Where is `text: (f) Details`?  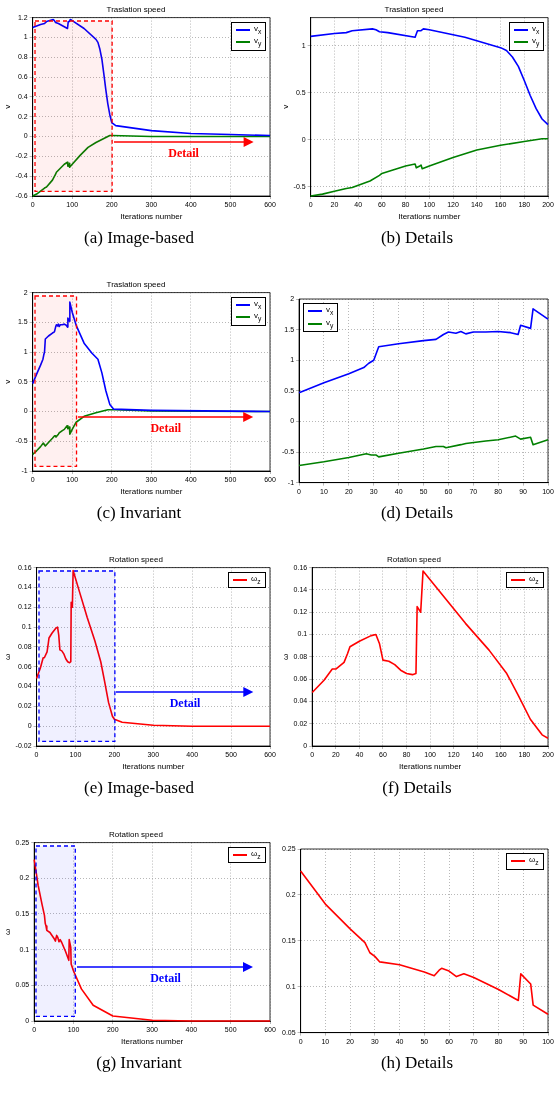 text: (f) Details is located at coordinates (417, 788).